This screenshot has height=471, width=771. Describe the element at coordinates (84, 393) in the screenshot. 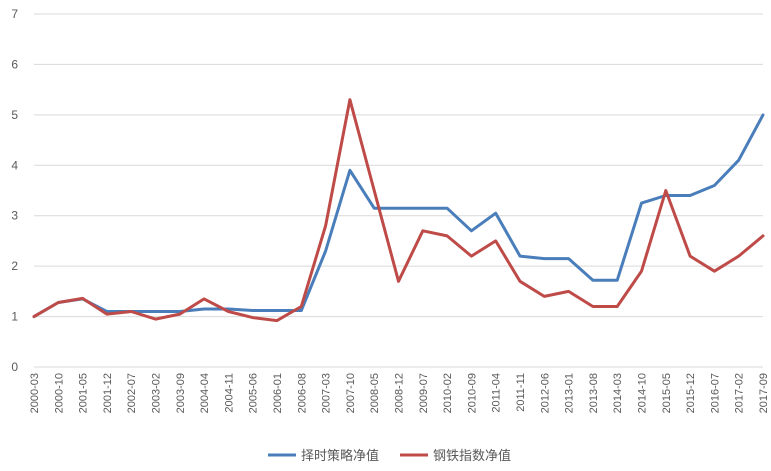

I see `x-tick-label: 2001-05` at that location.